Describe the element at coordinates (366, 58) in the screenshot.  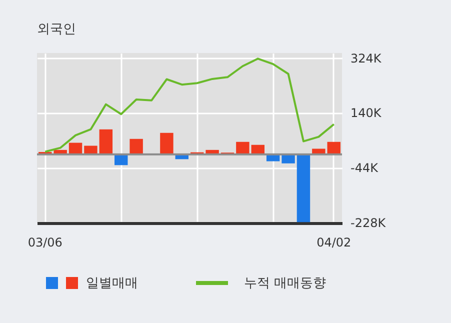
I see `y-tick-label: 324K` at that location.